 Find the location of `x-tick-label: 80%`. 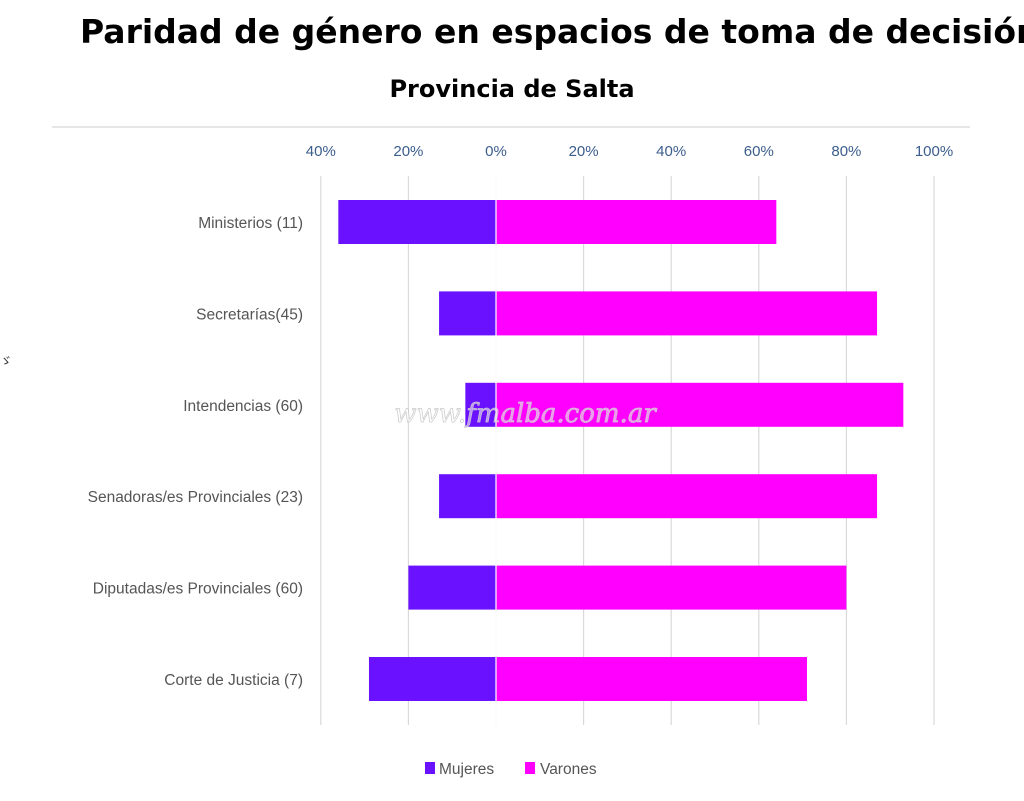

x-tick-label: 80% is located at coordinates (846, 151).